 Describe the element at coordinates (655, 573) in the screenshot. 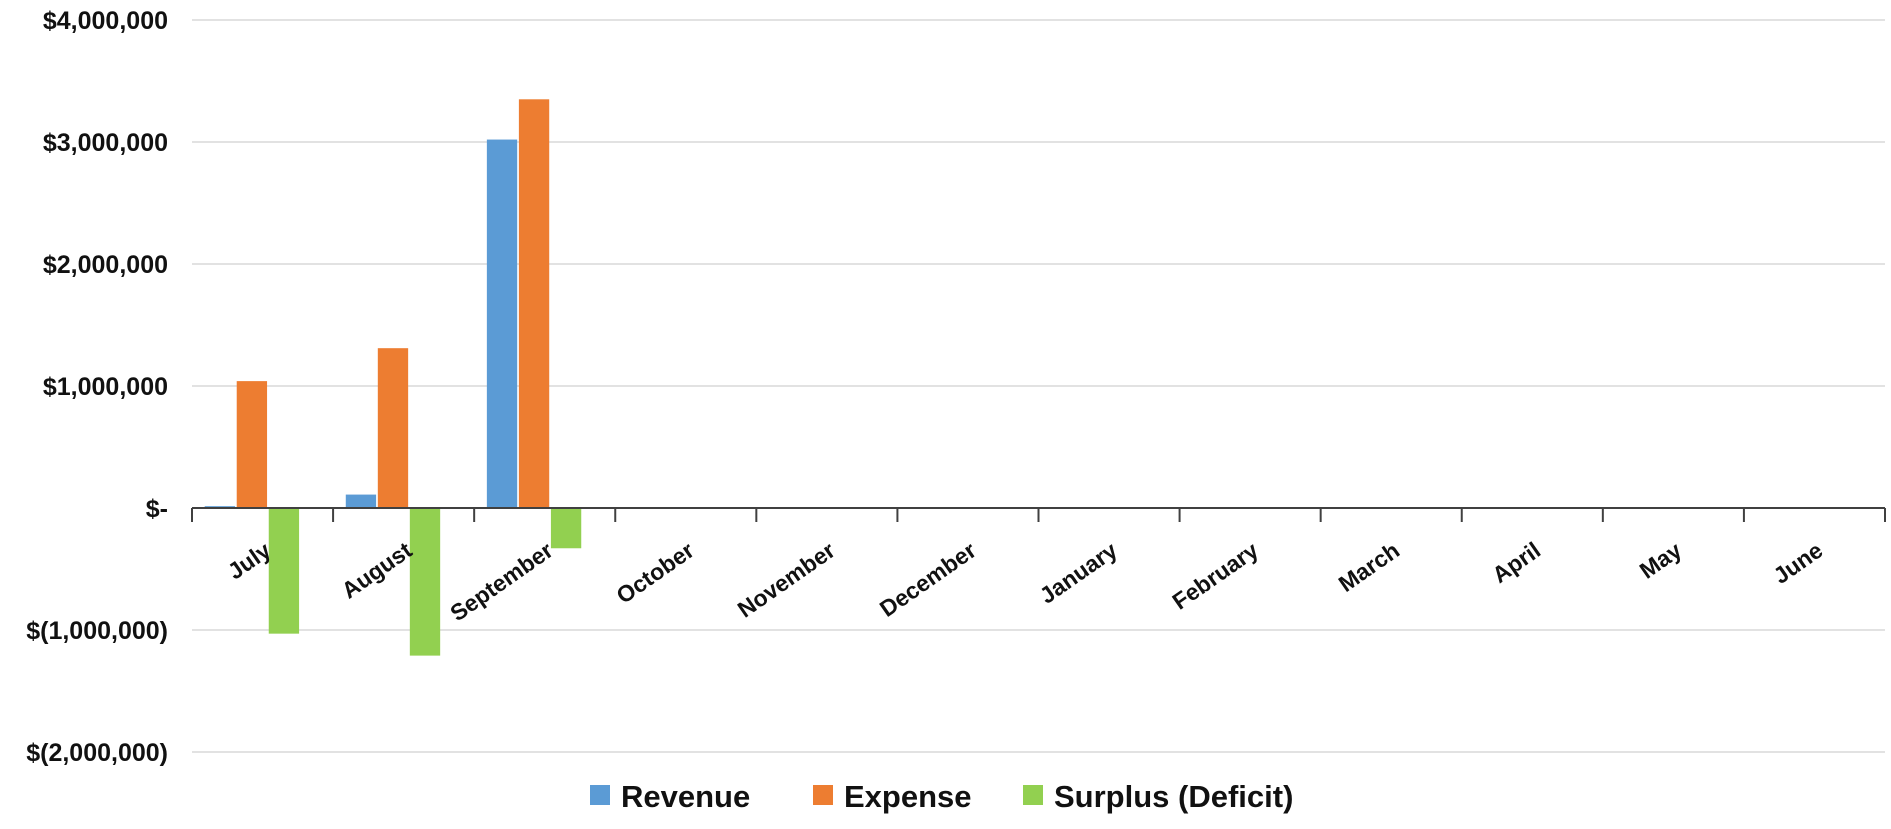

I see `x-tick-label: October` at that location.